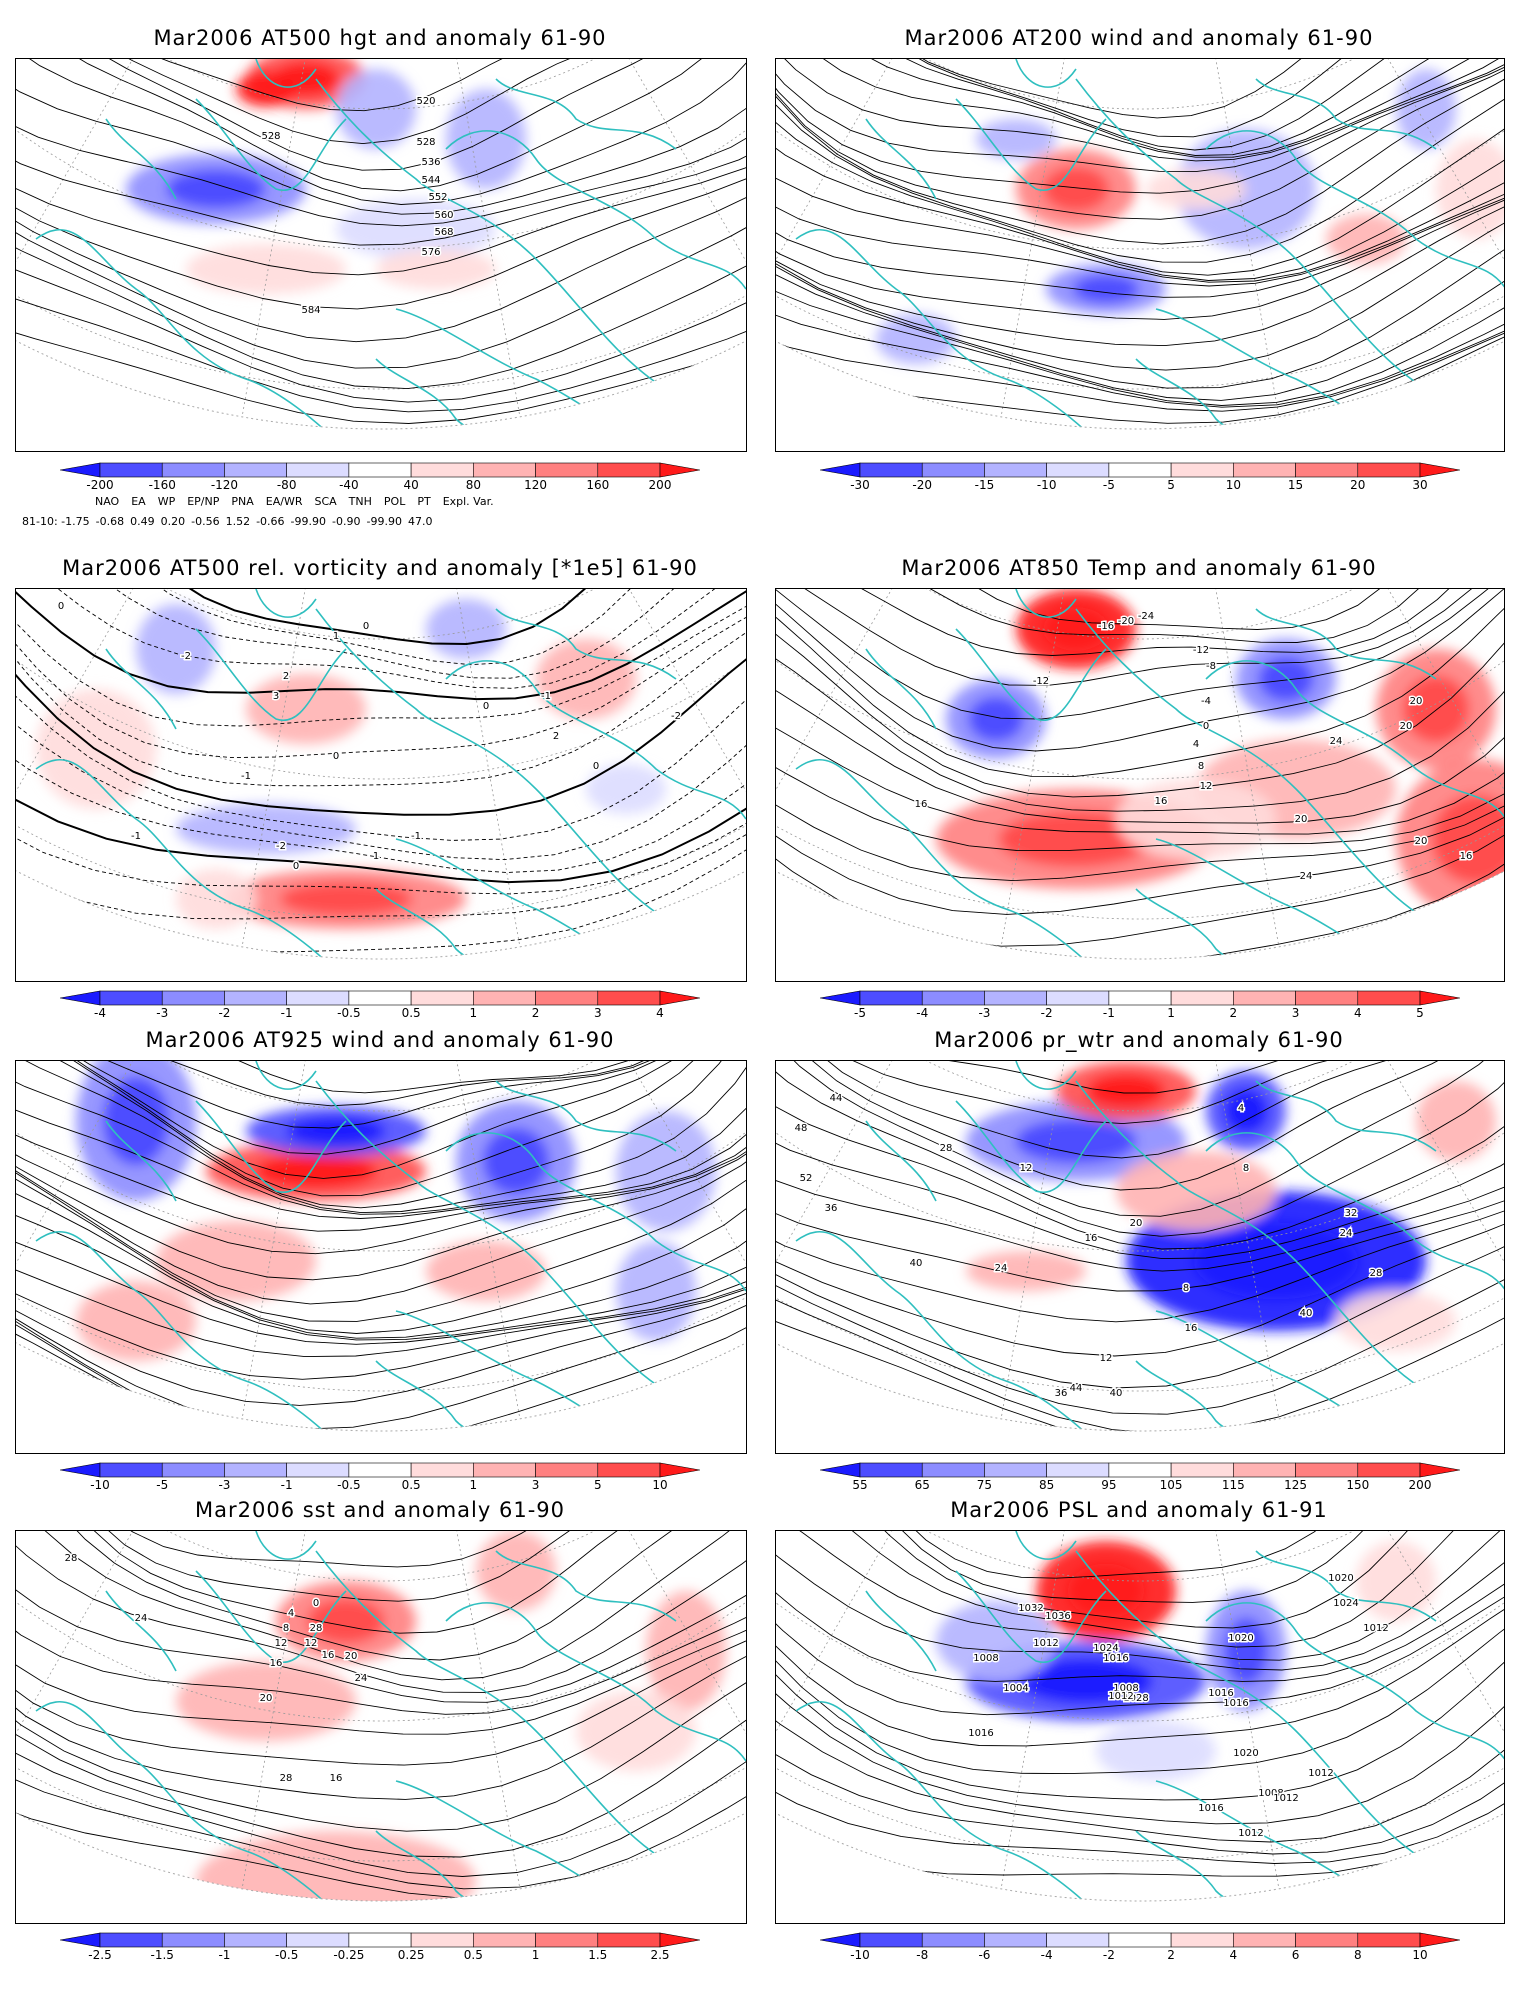 This screenshot has width=1520, height=2000. What do you see at coordinates (166, 501) in the screenshot?
I see `index-name: WP` at bounding box center [166, 501].